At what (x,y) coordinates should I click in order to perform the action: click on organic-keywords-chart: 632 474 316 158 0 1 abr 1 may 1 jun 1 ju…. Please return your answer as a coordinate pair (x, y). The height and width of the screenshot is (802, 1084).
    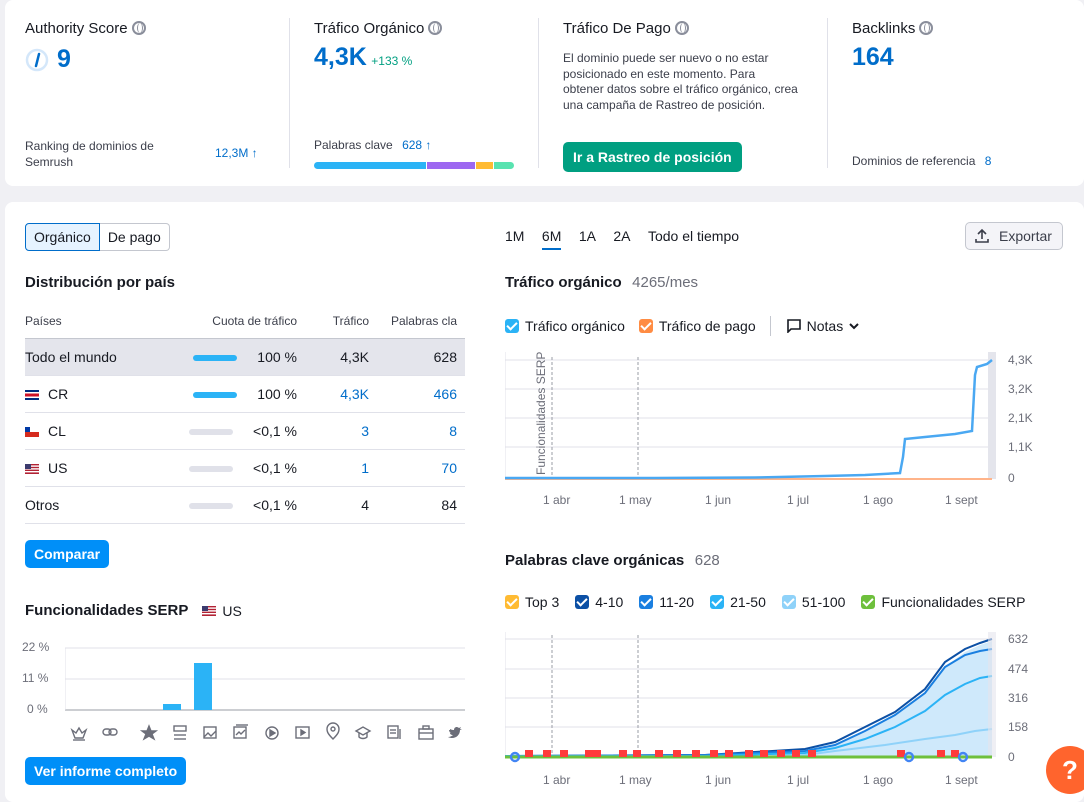
    Looking at the image, I should click on (766, 709).